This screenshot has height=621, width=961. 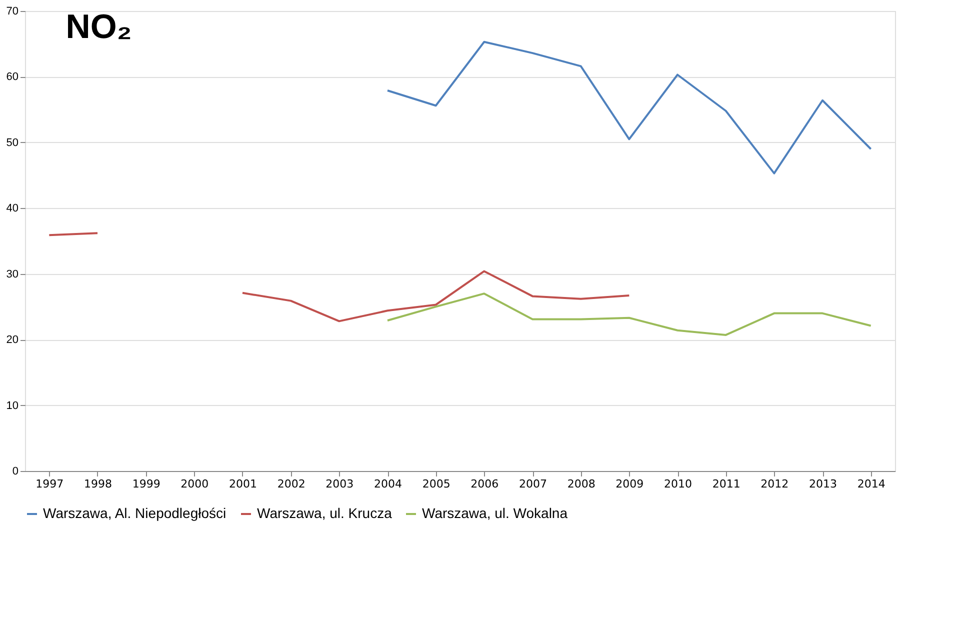 I want to click on y-tick-label: 70, so click(x=12, y=12).